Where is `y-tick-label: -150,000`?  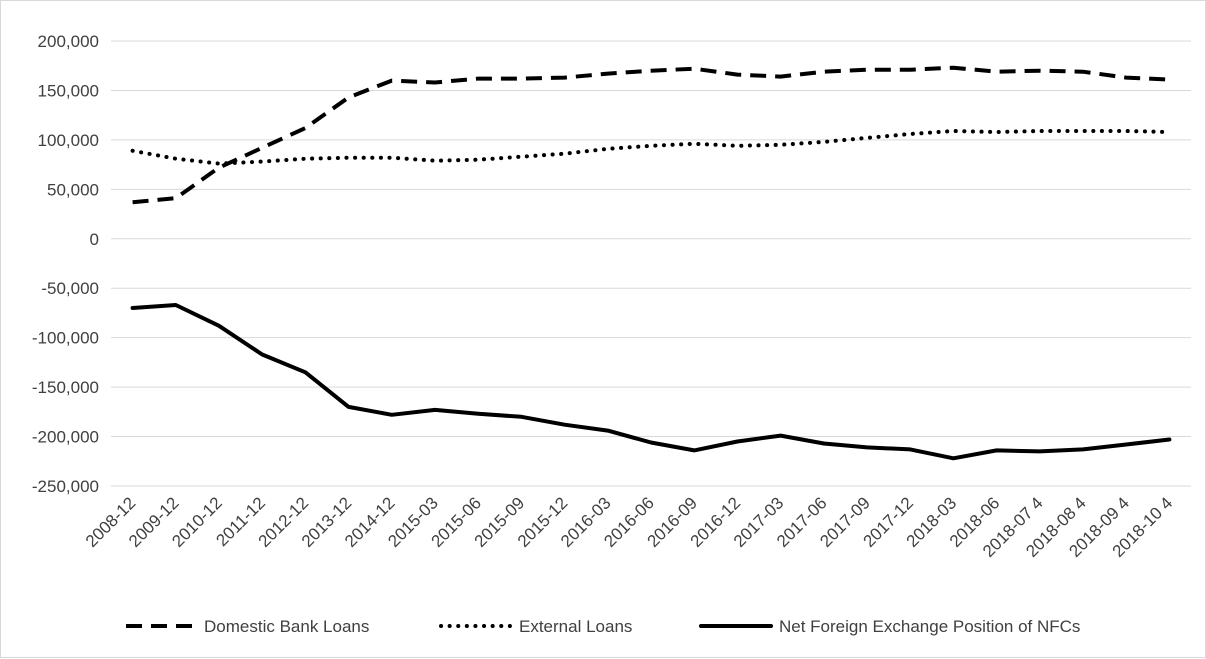 y-tick-label: -150,000 is located at coordinates (65, 387).